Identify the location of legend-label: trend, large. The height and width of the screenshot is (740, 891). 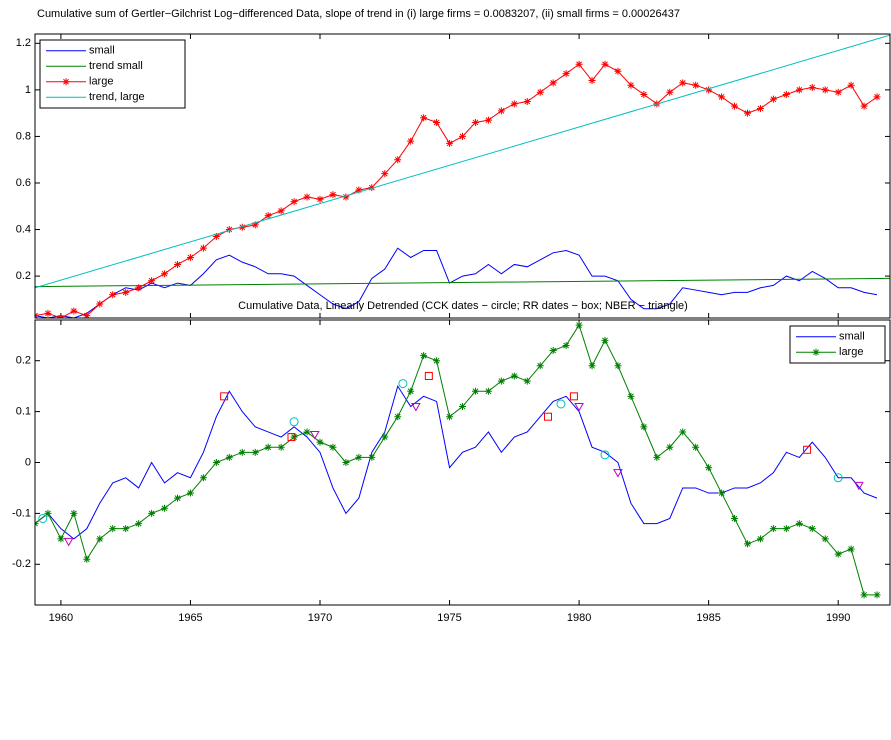
(117, 97).